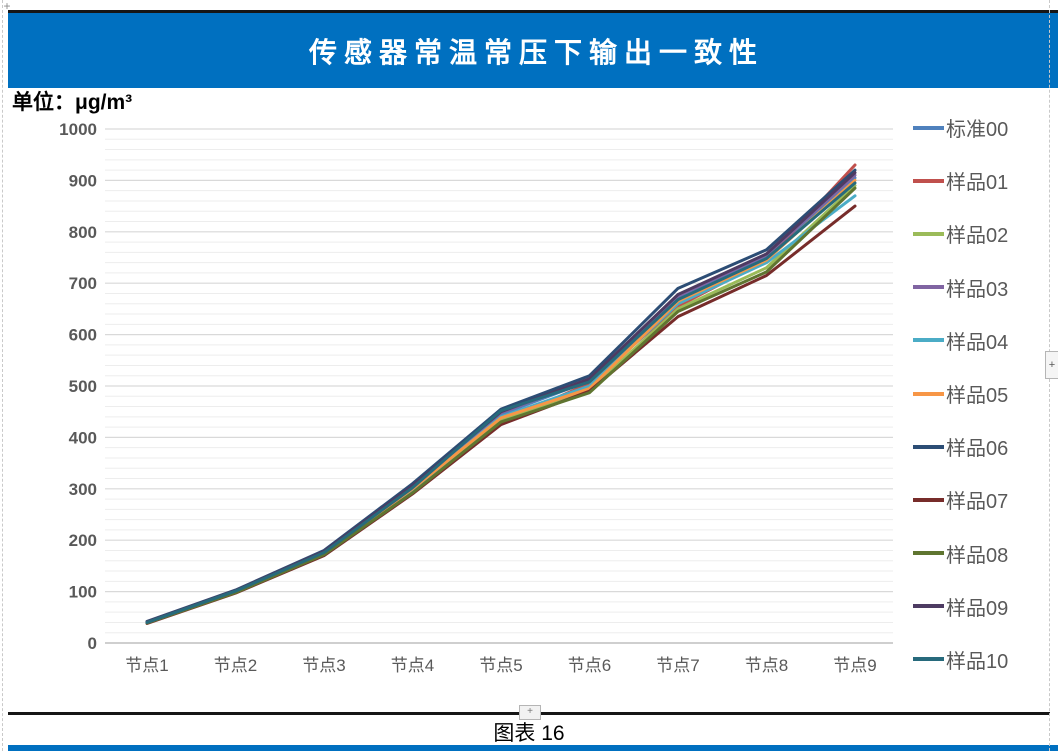 This screenshot has height=751, width=1058. I want to click on chart-title-bar: 传感器常温常压下输出一致性, so click(533, 50).